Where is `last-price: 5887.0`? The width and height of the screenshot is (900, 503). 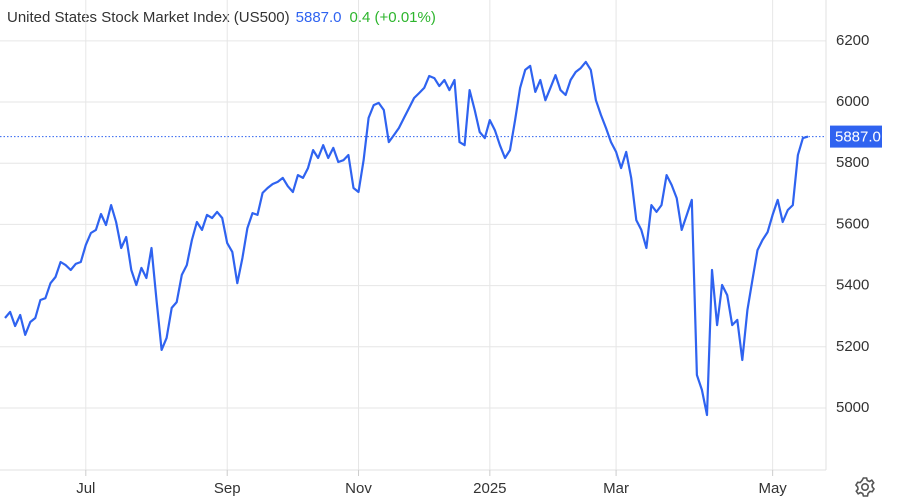
last-price: 5887.0 is located at coordinates (319, 17).